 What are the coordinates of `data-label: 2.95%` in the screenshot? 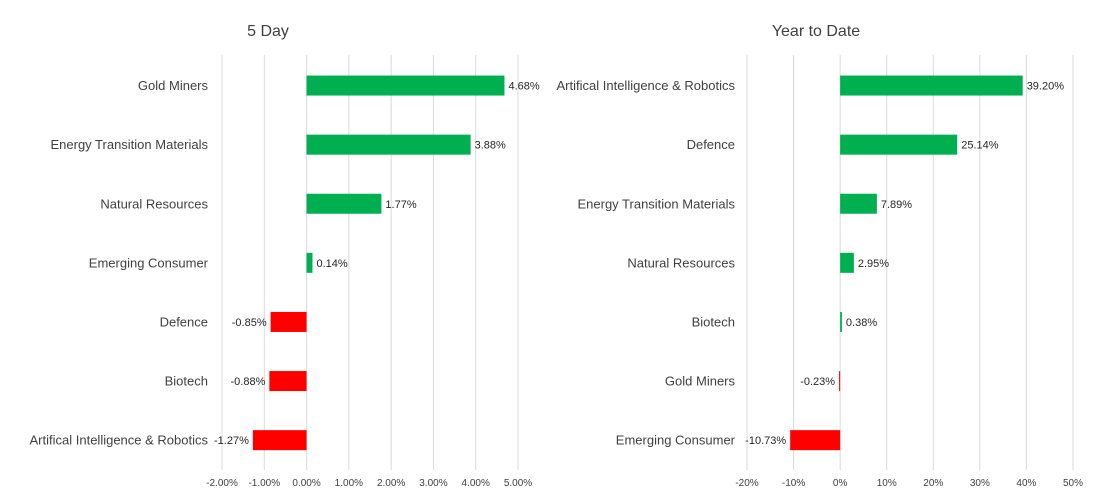 It's located at (873, 264).